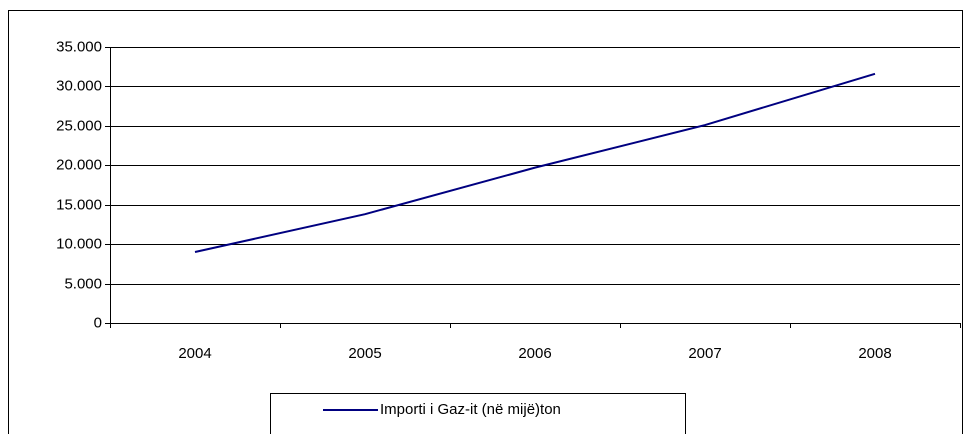 This screenshot has width=964, height=434. I want to click on x-tick-label: 2005, so click(364, 353).